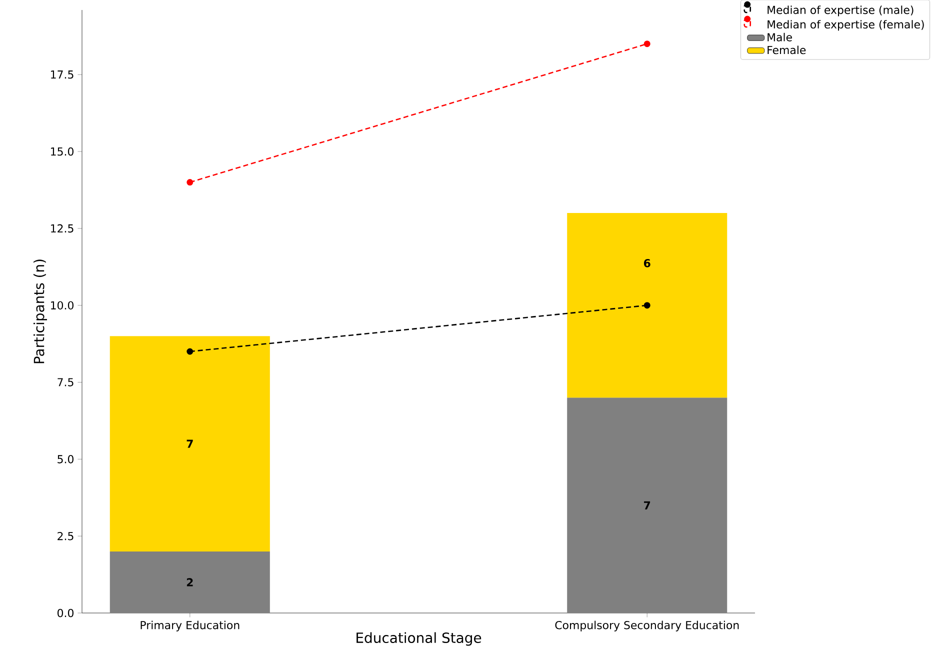 Image resolution: width=945 pixels, height=659 pixels. I want to click on x-tick-label: Compulsory Secondary Education, so click(647, 626).